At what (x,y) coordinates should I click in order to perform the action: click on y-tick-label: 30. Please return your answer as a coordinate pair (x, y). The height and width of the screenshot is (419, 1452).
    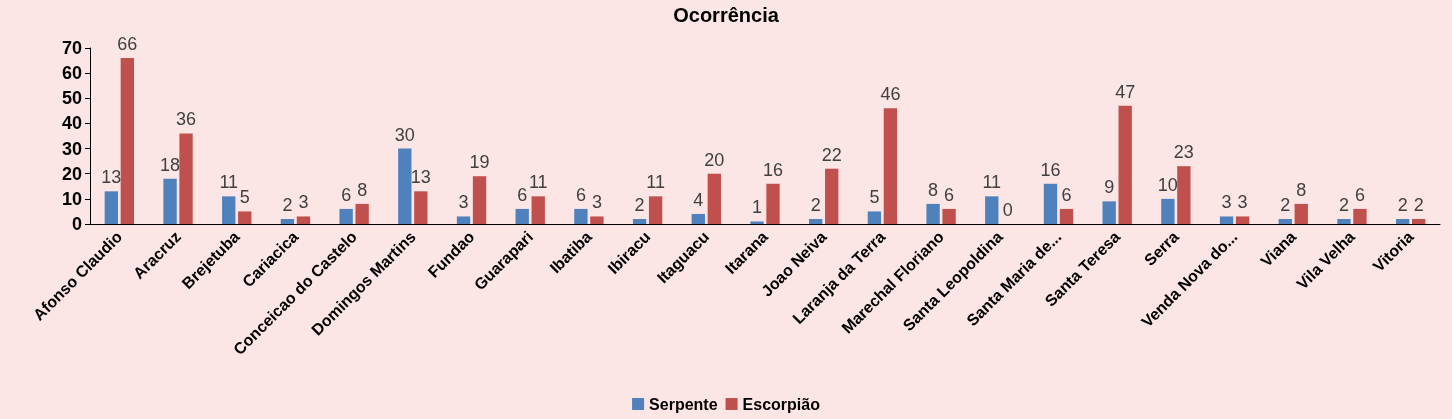
    Looking at the image, I should click on (71, 148).